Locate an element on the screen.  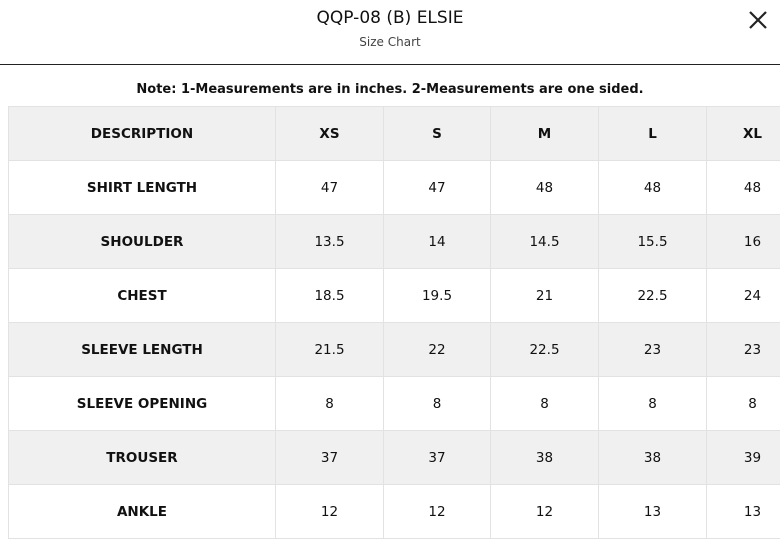
table-row: SLEEVE OPENING 8 8 8 8 8 is located at coordinates (394, 403).